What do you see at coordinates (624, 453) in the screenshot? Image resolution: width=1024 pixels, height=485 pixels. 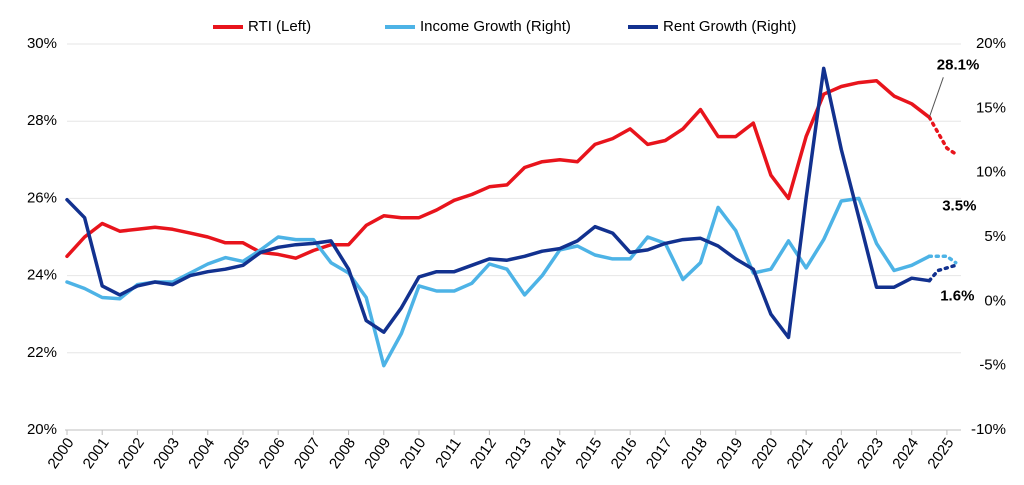 I see `x-tick-label: 2016` at bounding box center [624, 453].